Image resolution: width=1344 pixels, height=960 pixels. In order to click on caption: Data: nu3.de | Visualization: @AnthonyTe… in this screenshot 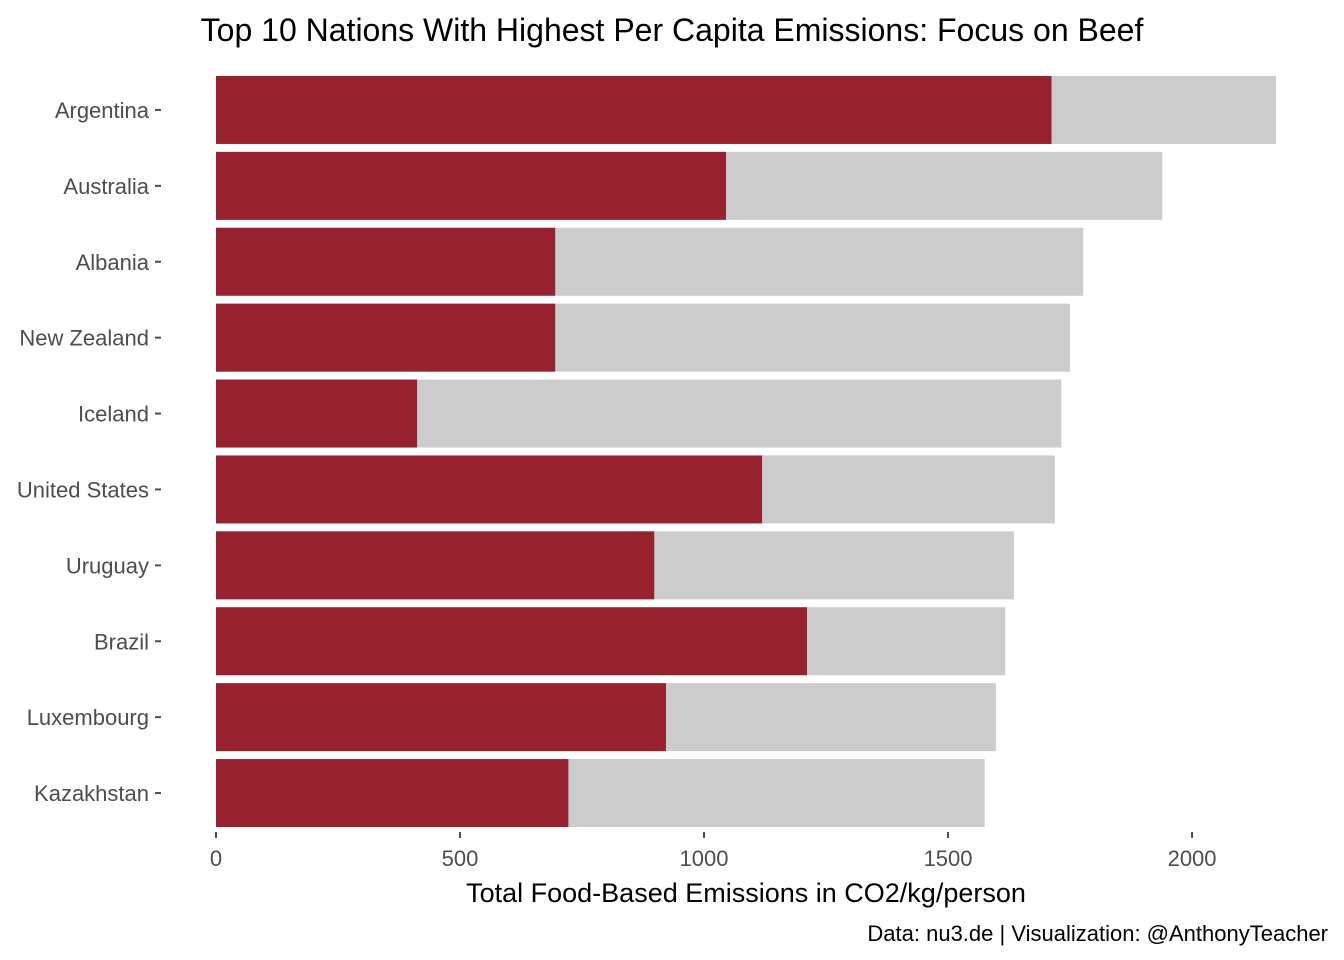, I will do `click(1097, 933)`.